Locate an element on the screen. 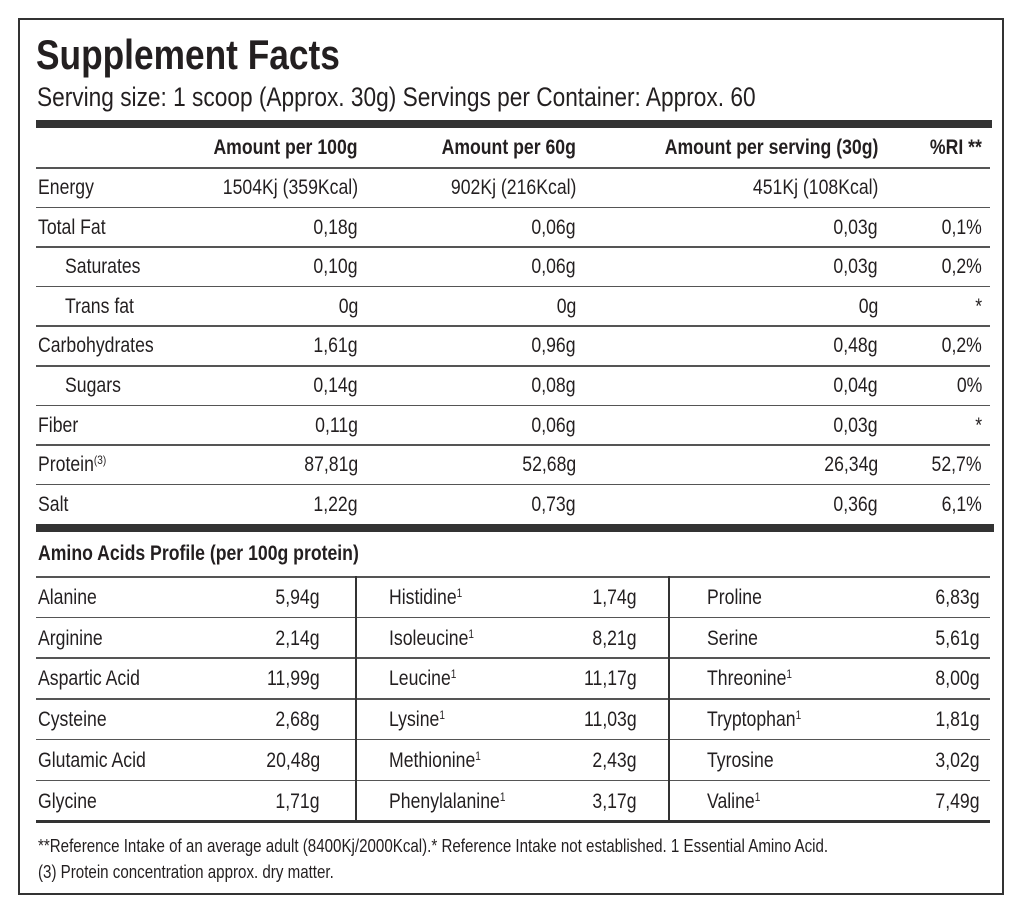  nutrient-value: 0,48g is located at coordinates (855, 346).